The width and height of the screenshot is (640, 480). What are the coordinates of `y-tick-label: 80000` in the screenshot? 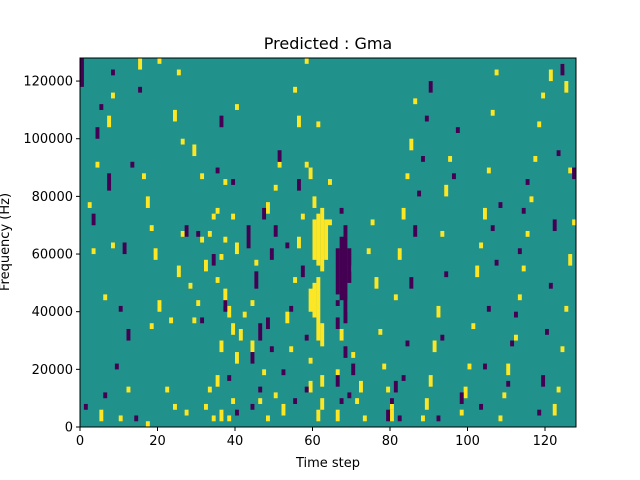 It's located at (52, 197).